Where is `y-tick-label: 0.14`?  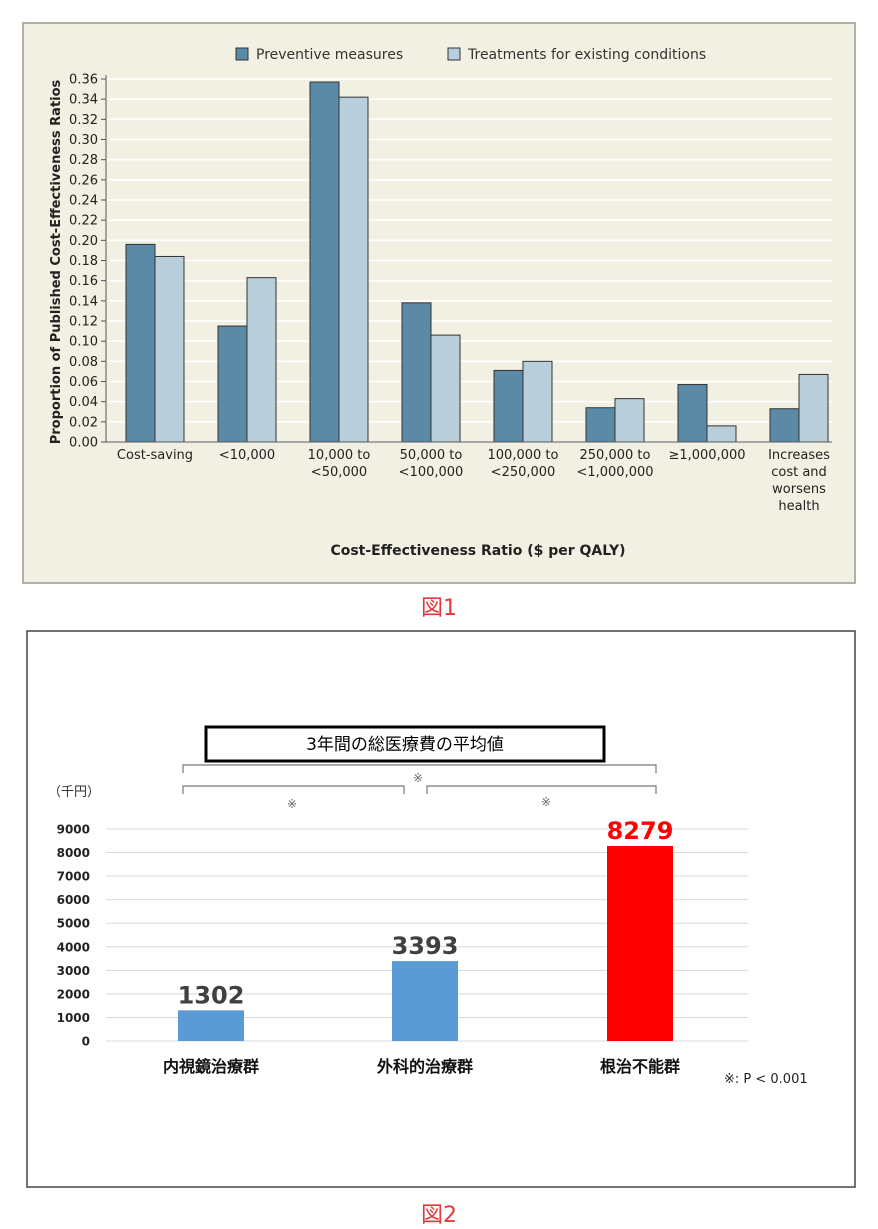 y-tick-label: 0.14 is located at coordinates (83, 301).